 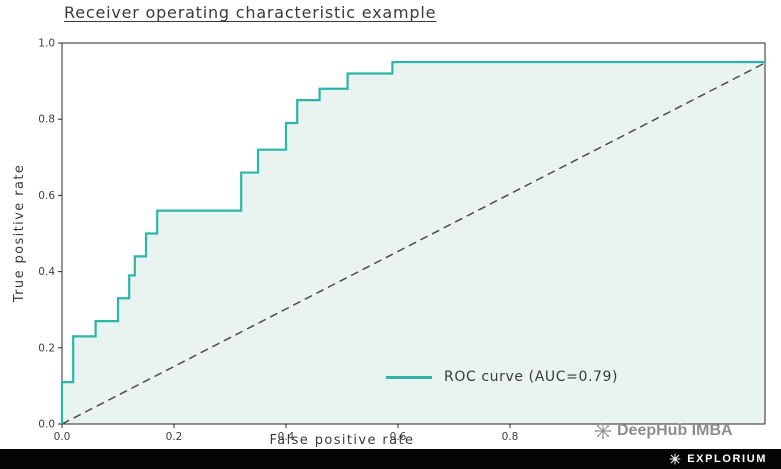 I want to click on deephub-watermark: DeepHub IMBA, so click(x=663, y=431).